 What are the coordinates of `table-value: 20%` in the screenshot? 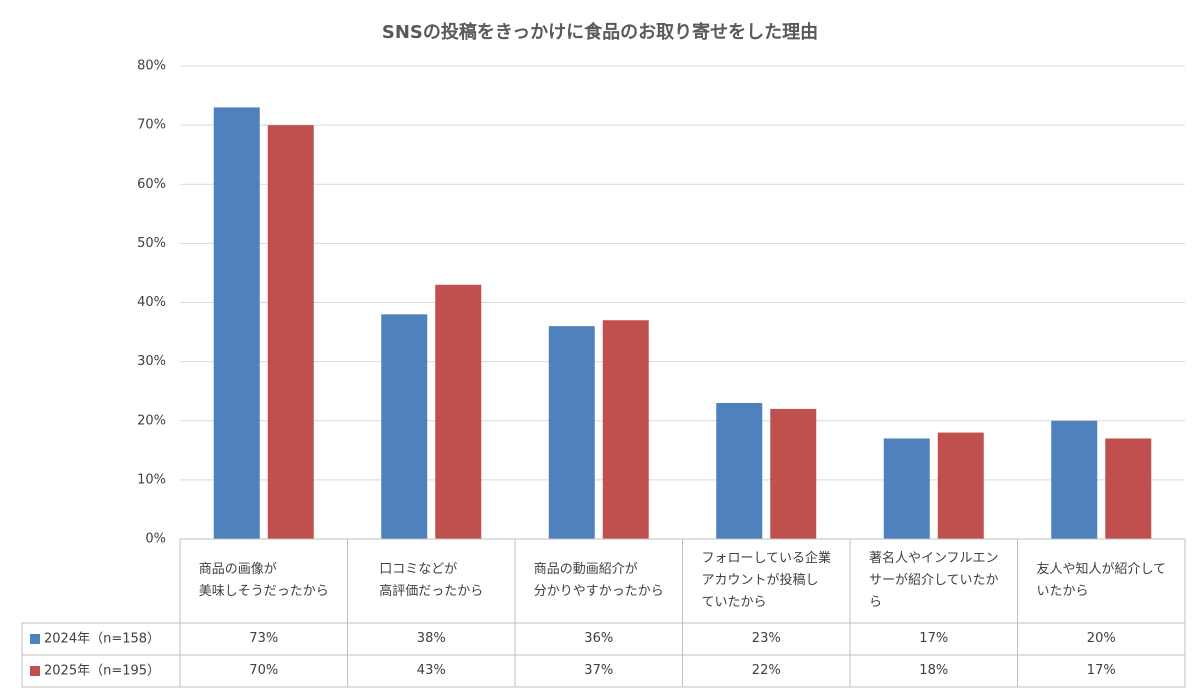 It's located at (1101, 638).